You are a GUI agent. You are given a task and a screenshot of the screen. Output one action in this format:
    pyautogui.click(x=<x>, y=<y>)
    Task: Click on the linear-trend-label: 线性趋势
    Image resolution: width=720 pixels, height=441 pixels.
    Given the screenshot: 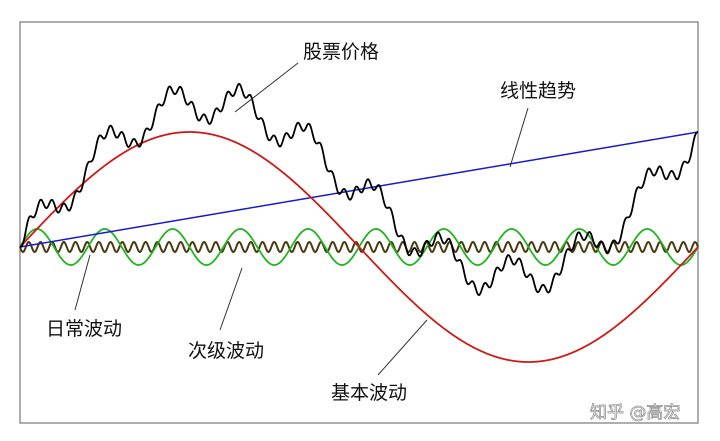 What is the action you would take?
    pyautogui.click(x=538, y=91)
    